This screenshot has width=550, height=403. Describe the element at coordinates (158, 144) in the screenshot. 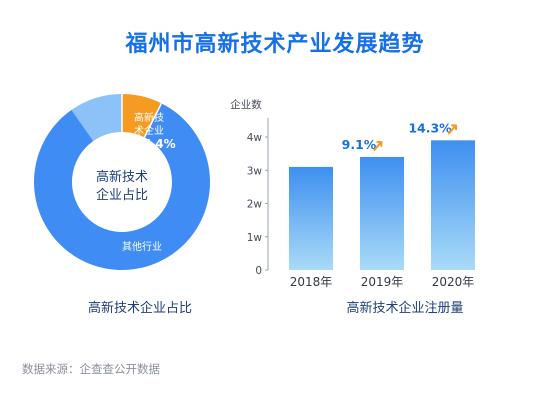

I see `donut-slice-value: 7.4%` at that location.